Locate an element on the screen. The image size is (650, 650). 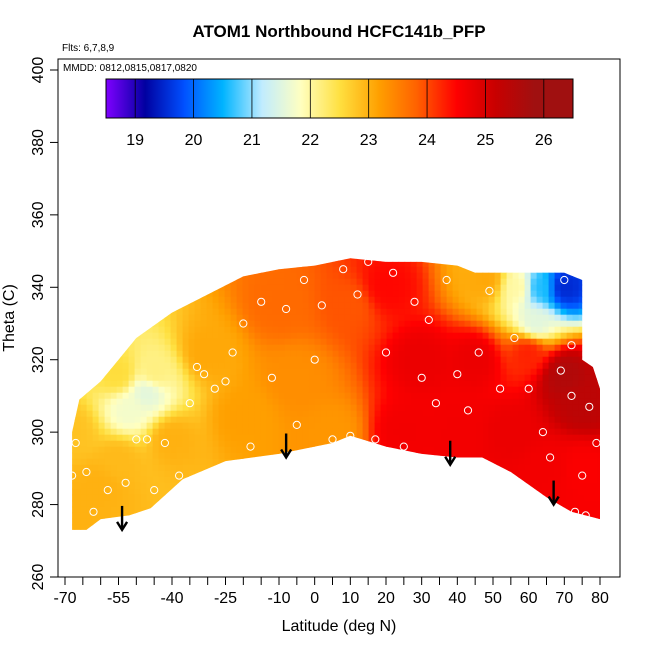
colorbar-frame is located at coordinates (339, 98).